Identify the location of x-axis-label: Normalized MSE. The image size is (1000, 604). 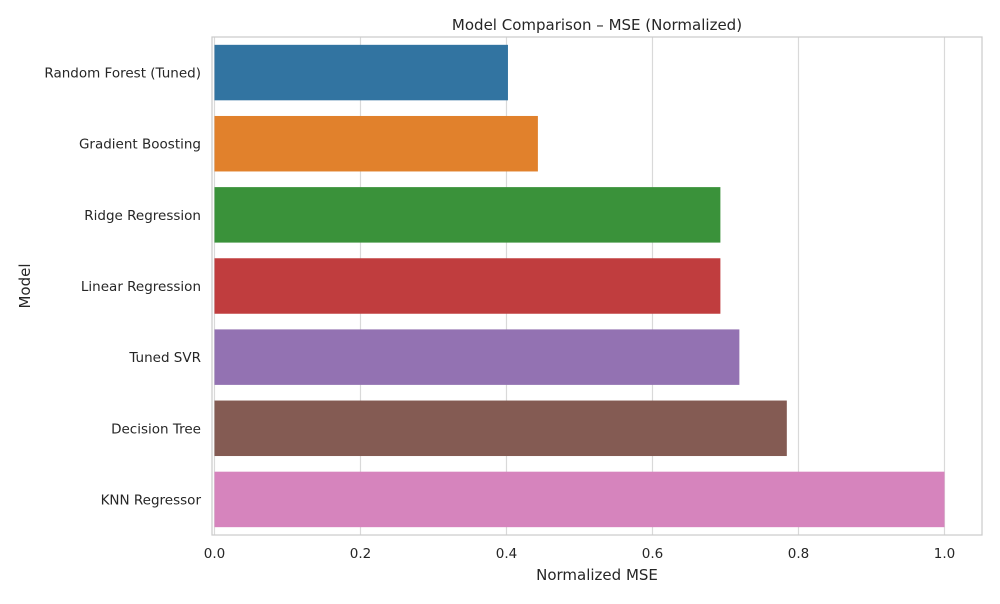
(597, 575).